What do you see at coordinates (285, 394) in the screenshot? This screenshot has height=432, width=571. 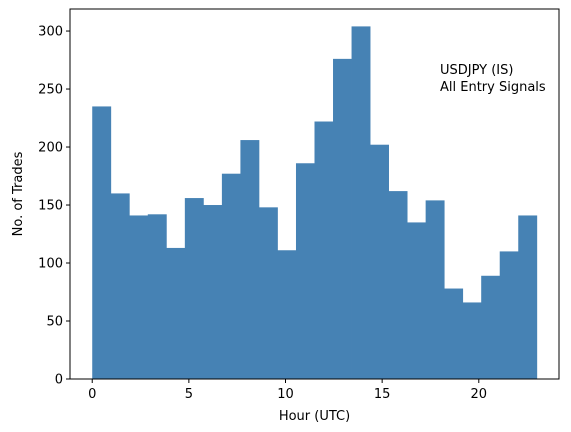 I see `x-tick-label: 10` at bounding box center [285, 394].